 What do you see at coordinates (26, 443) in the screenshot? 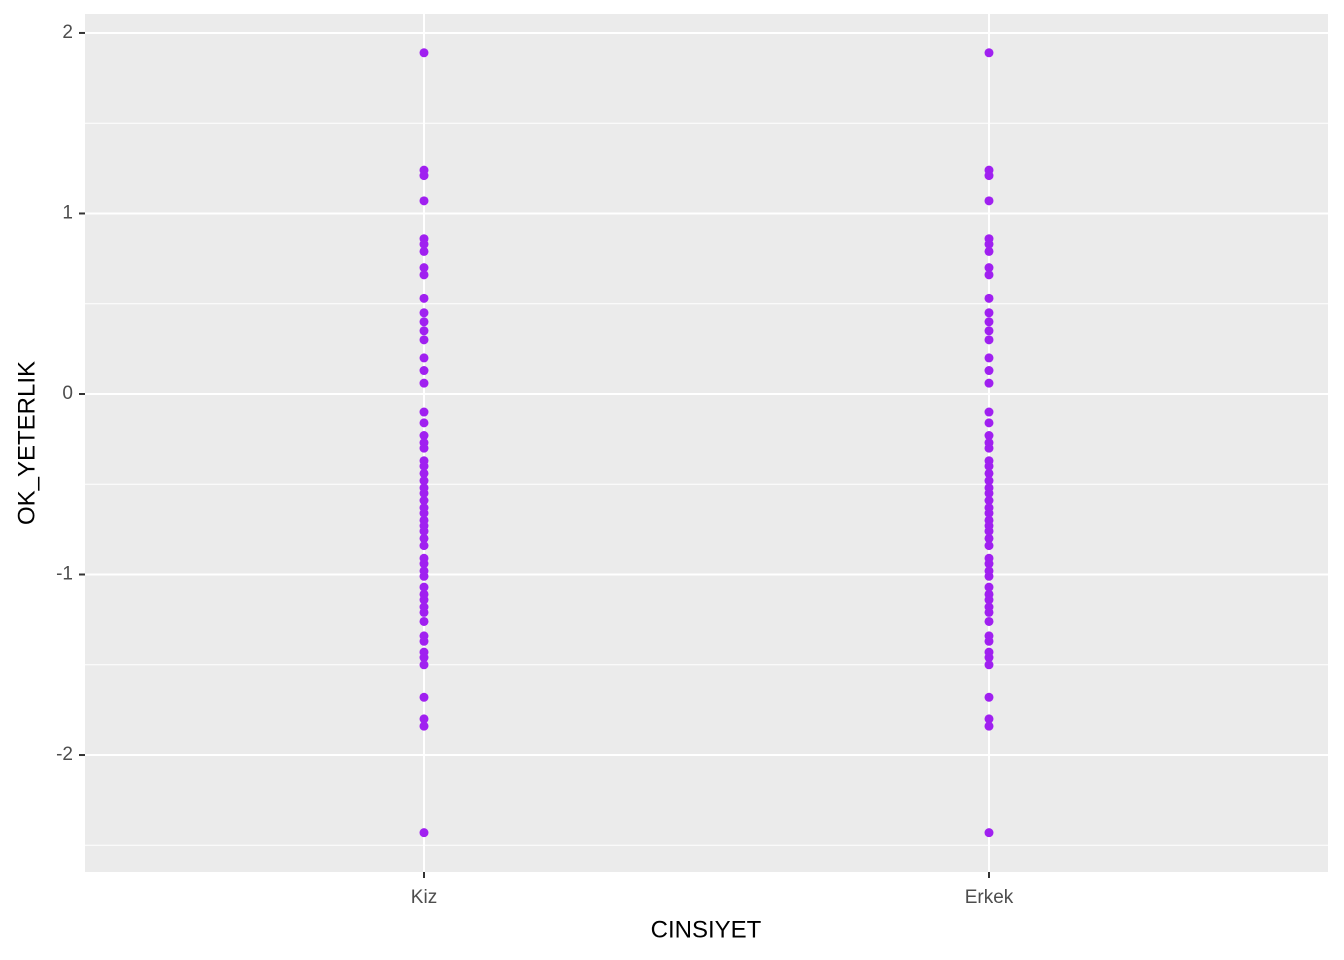
I see `y-axis-title: OK_YETERLIK` at bounding box center [26, 443].